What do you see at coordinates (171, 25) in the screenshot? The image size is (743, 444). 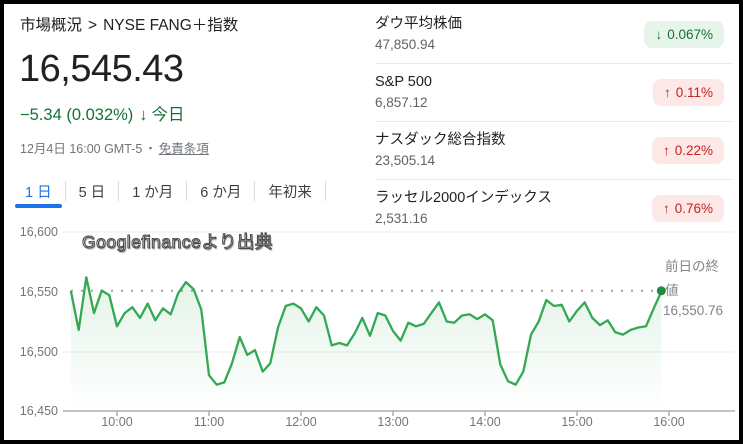 I see `breadcrumb-index-name: NYSE FANG＋指数` at bounding box center [171, 25].